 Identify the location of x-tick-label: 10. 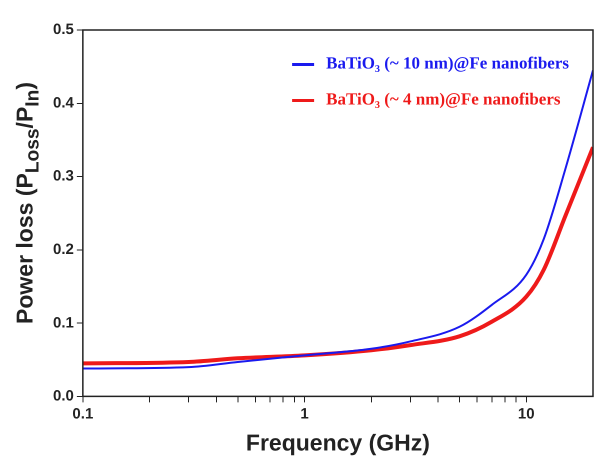
(526, 414).